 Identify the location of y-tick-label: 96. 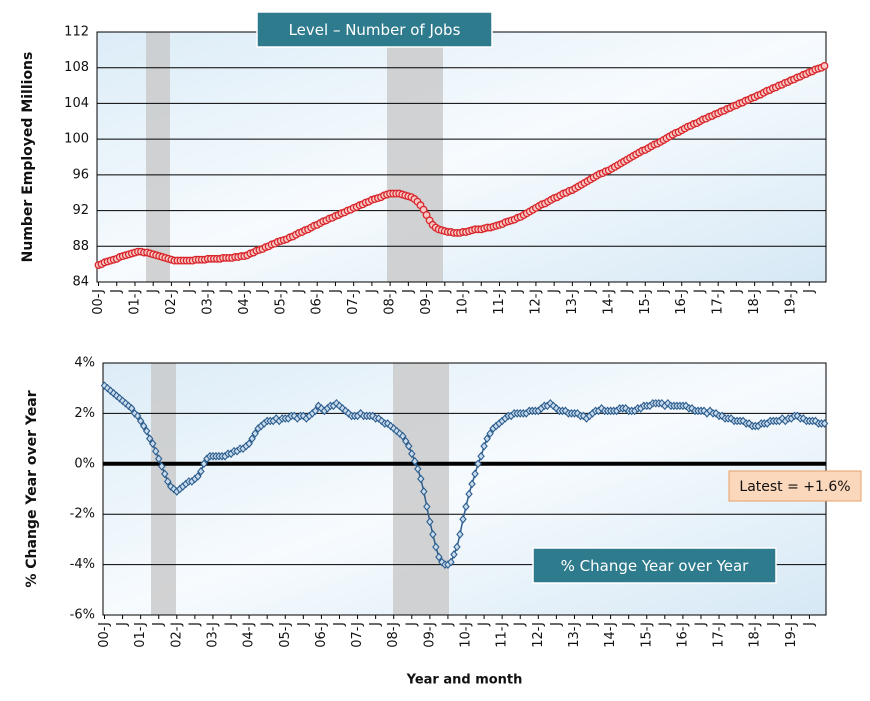
(80, 174).